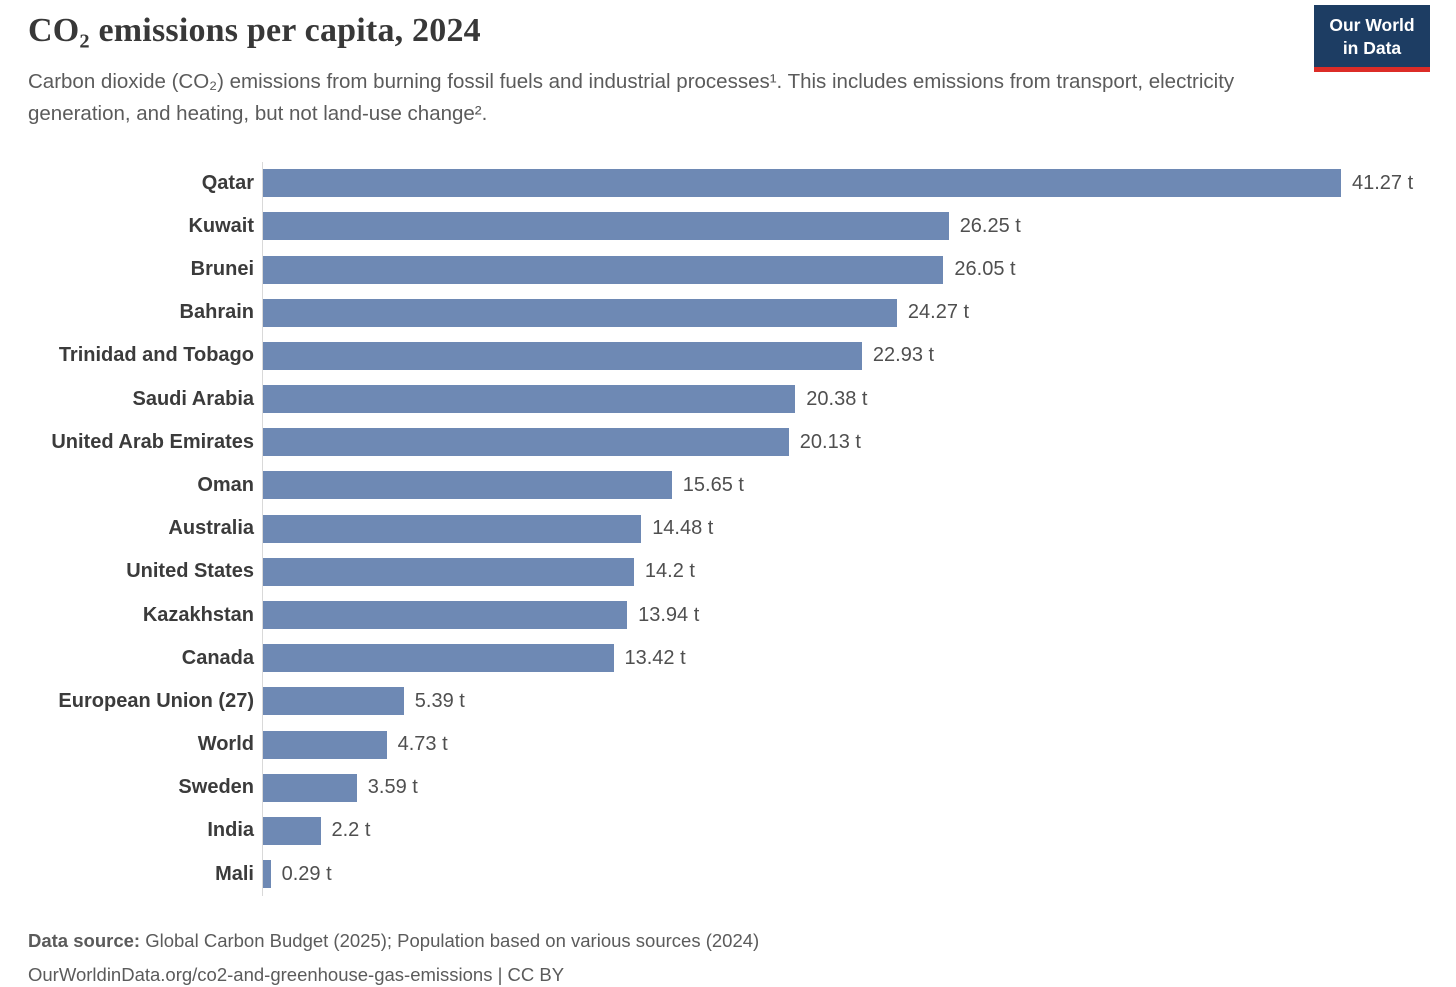 The width and height of the screenshot is (1456, 987). What do you see at coordinates (655, 657) in the screenshot?
I see `bar-value-label: 13.42 t` at bounding box center [655, 657].